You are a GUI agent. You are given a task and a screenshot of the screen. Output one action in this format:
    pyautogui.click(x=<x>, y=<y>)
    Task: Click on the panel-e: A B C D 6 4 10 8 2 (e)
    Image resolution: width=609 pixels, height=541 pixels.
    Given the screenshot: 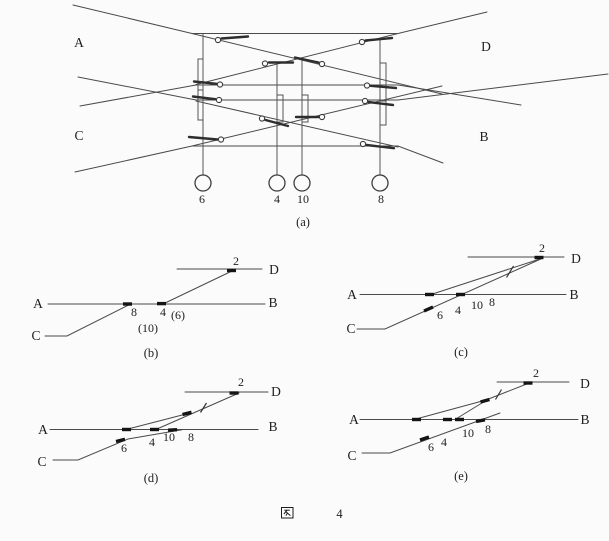 What is the action you would take?
    pyautogui.click(x=468, y=424)
    